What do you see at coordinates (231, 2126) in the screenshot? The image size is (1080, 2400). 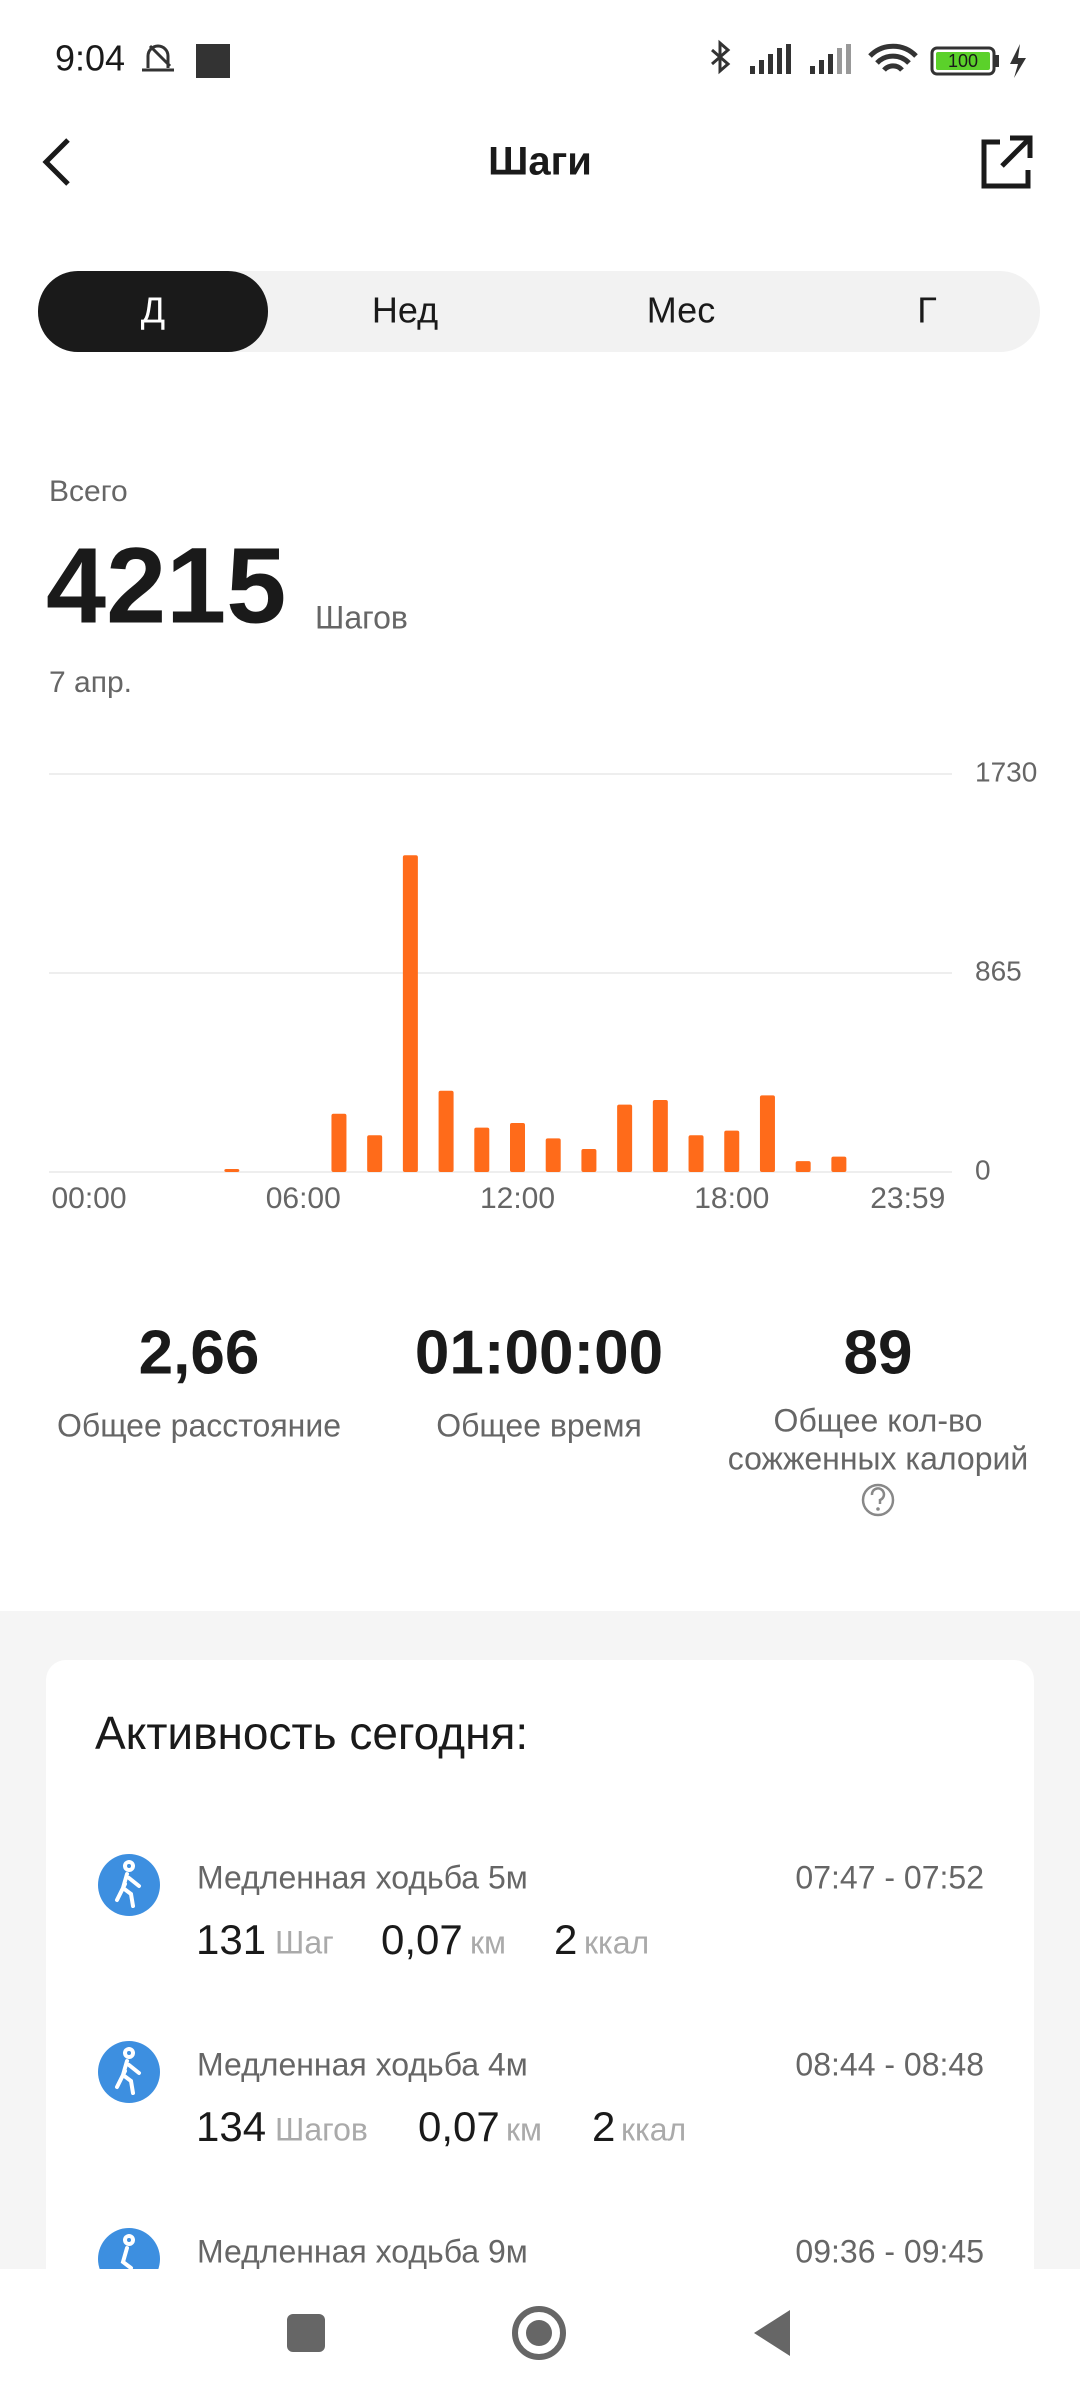 I see `activity-steps: 134` at bounding box center [231, 2126].